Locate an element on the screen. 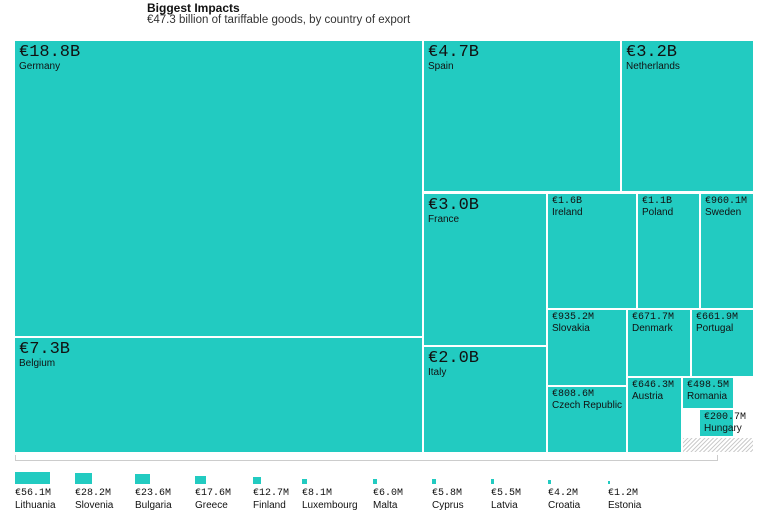  tile: €808.6M Czech Republic is located at coordinates (587, 419).